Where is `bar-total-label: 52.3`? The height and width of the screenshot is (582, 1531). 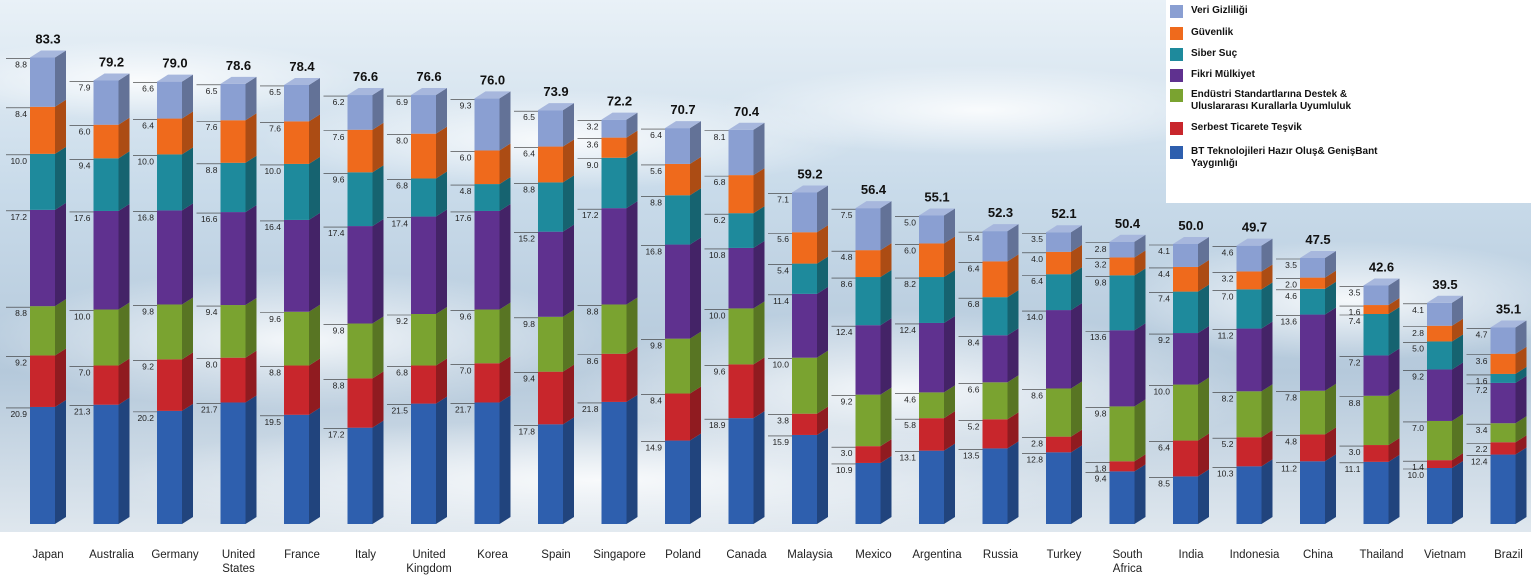
bar-total-label: 52.3 is located at coordinates (1000, 212).